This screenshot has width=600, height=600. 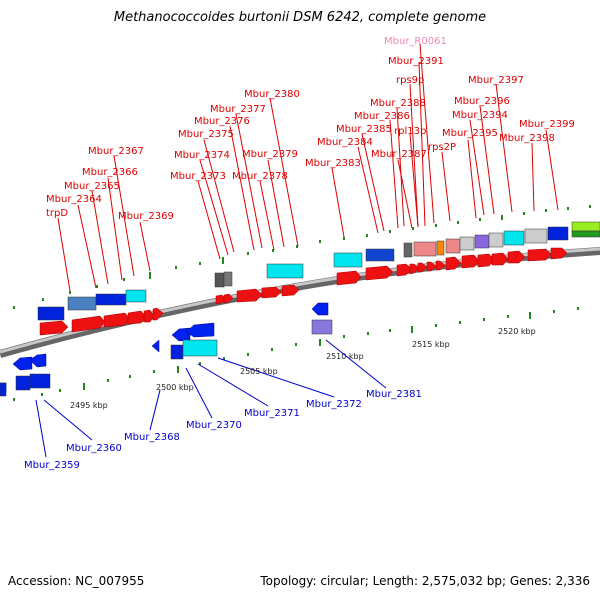 What do you see at coordinates (345, 142) in the screenshot?
I see `gene-label: Mbur_2384` at bounding box center [345, 142].